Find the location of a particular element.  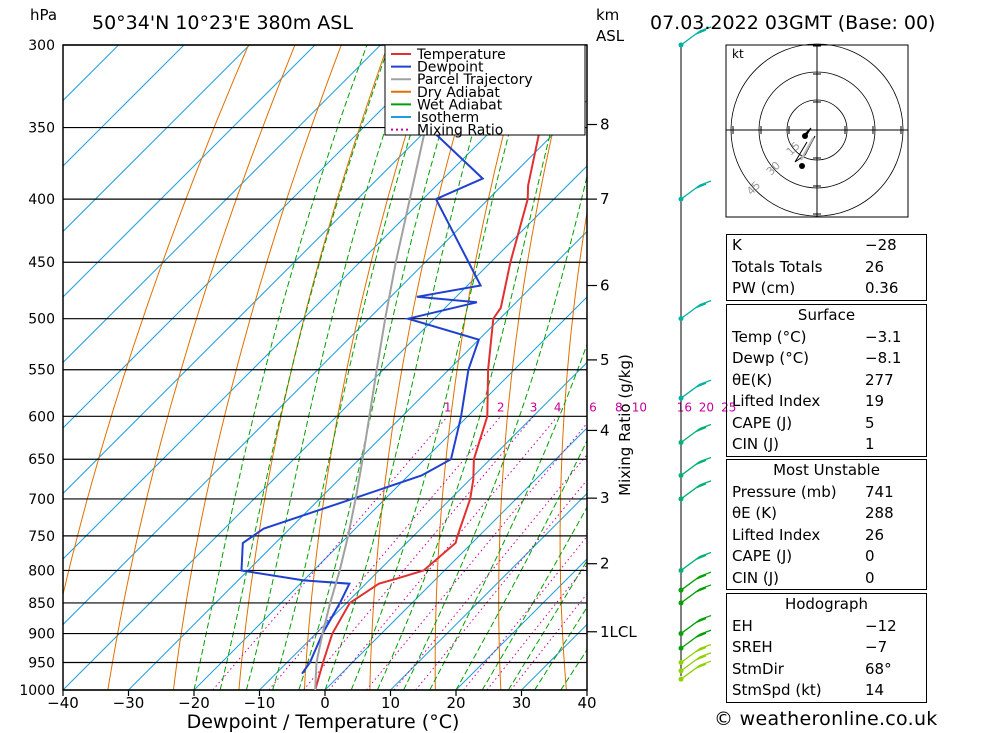

mixing-ratio-label: 1 is located at coordinates (448, 407).